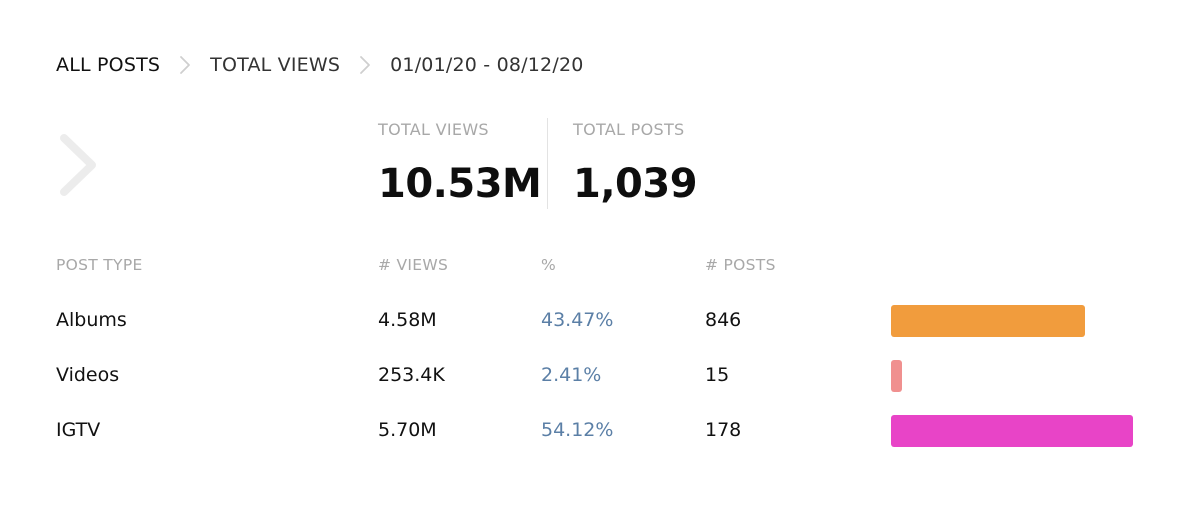 The height and width of the screenshot is (519, 1200). Describe the element at coordinates (549, 265) in the screenshot. I see `header-percent: %` at that location.